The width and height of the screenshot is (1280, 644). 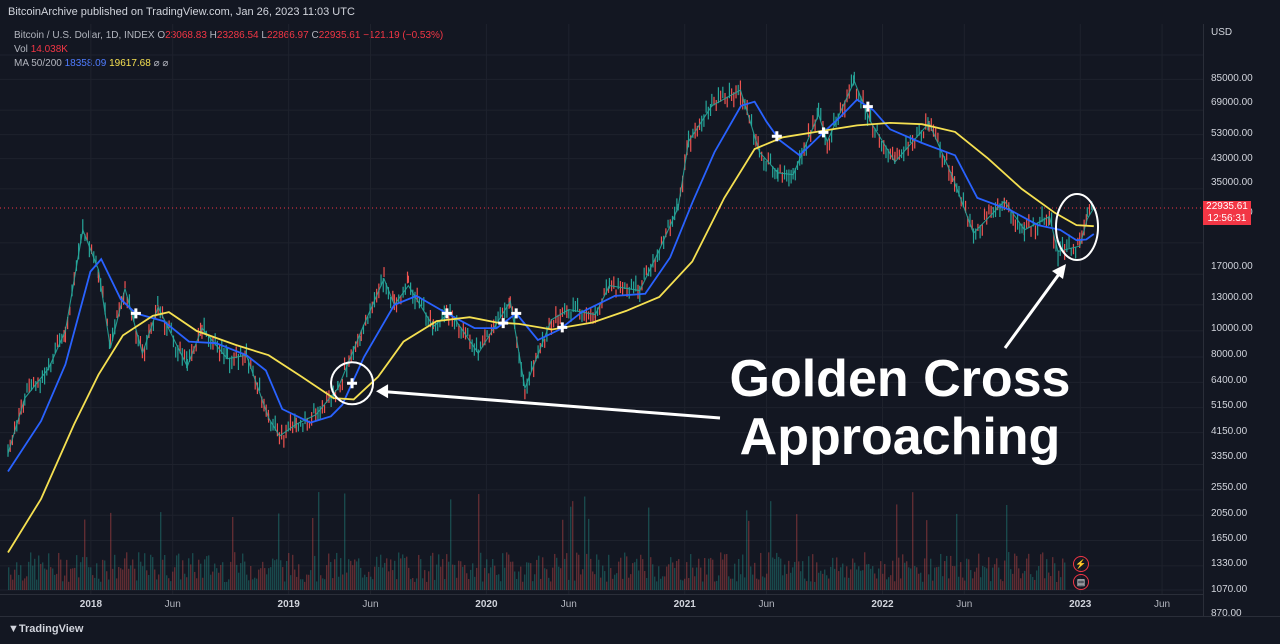 I want to click on flash-icon: ⚡, so click(x=1081, y=564).